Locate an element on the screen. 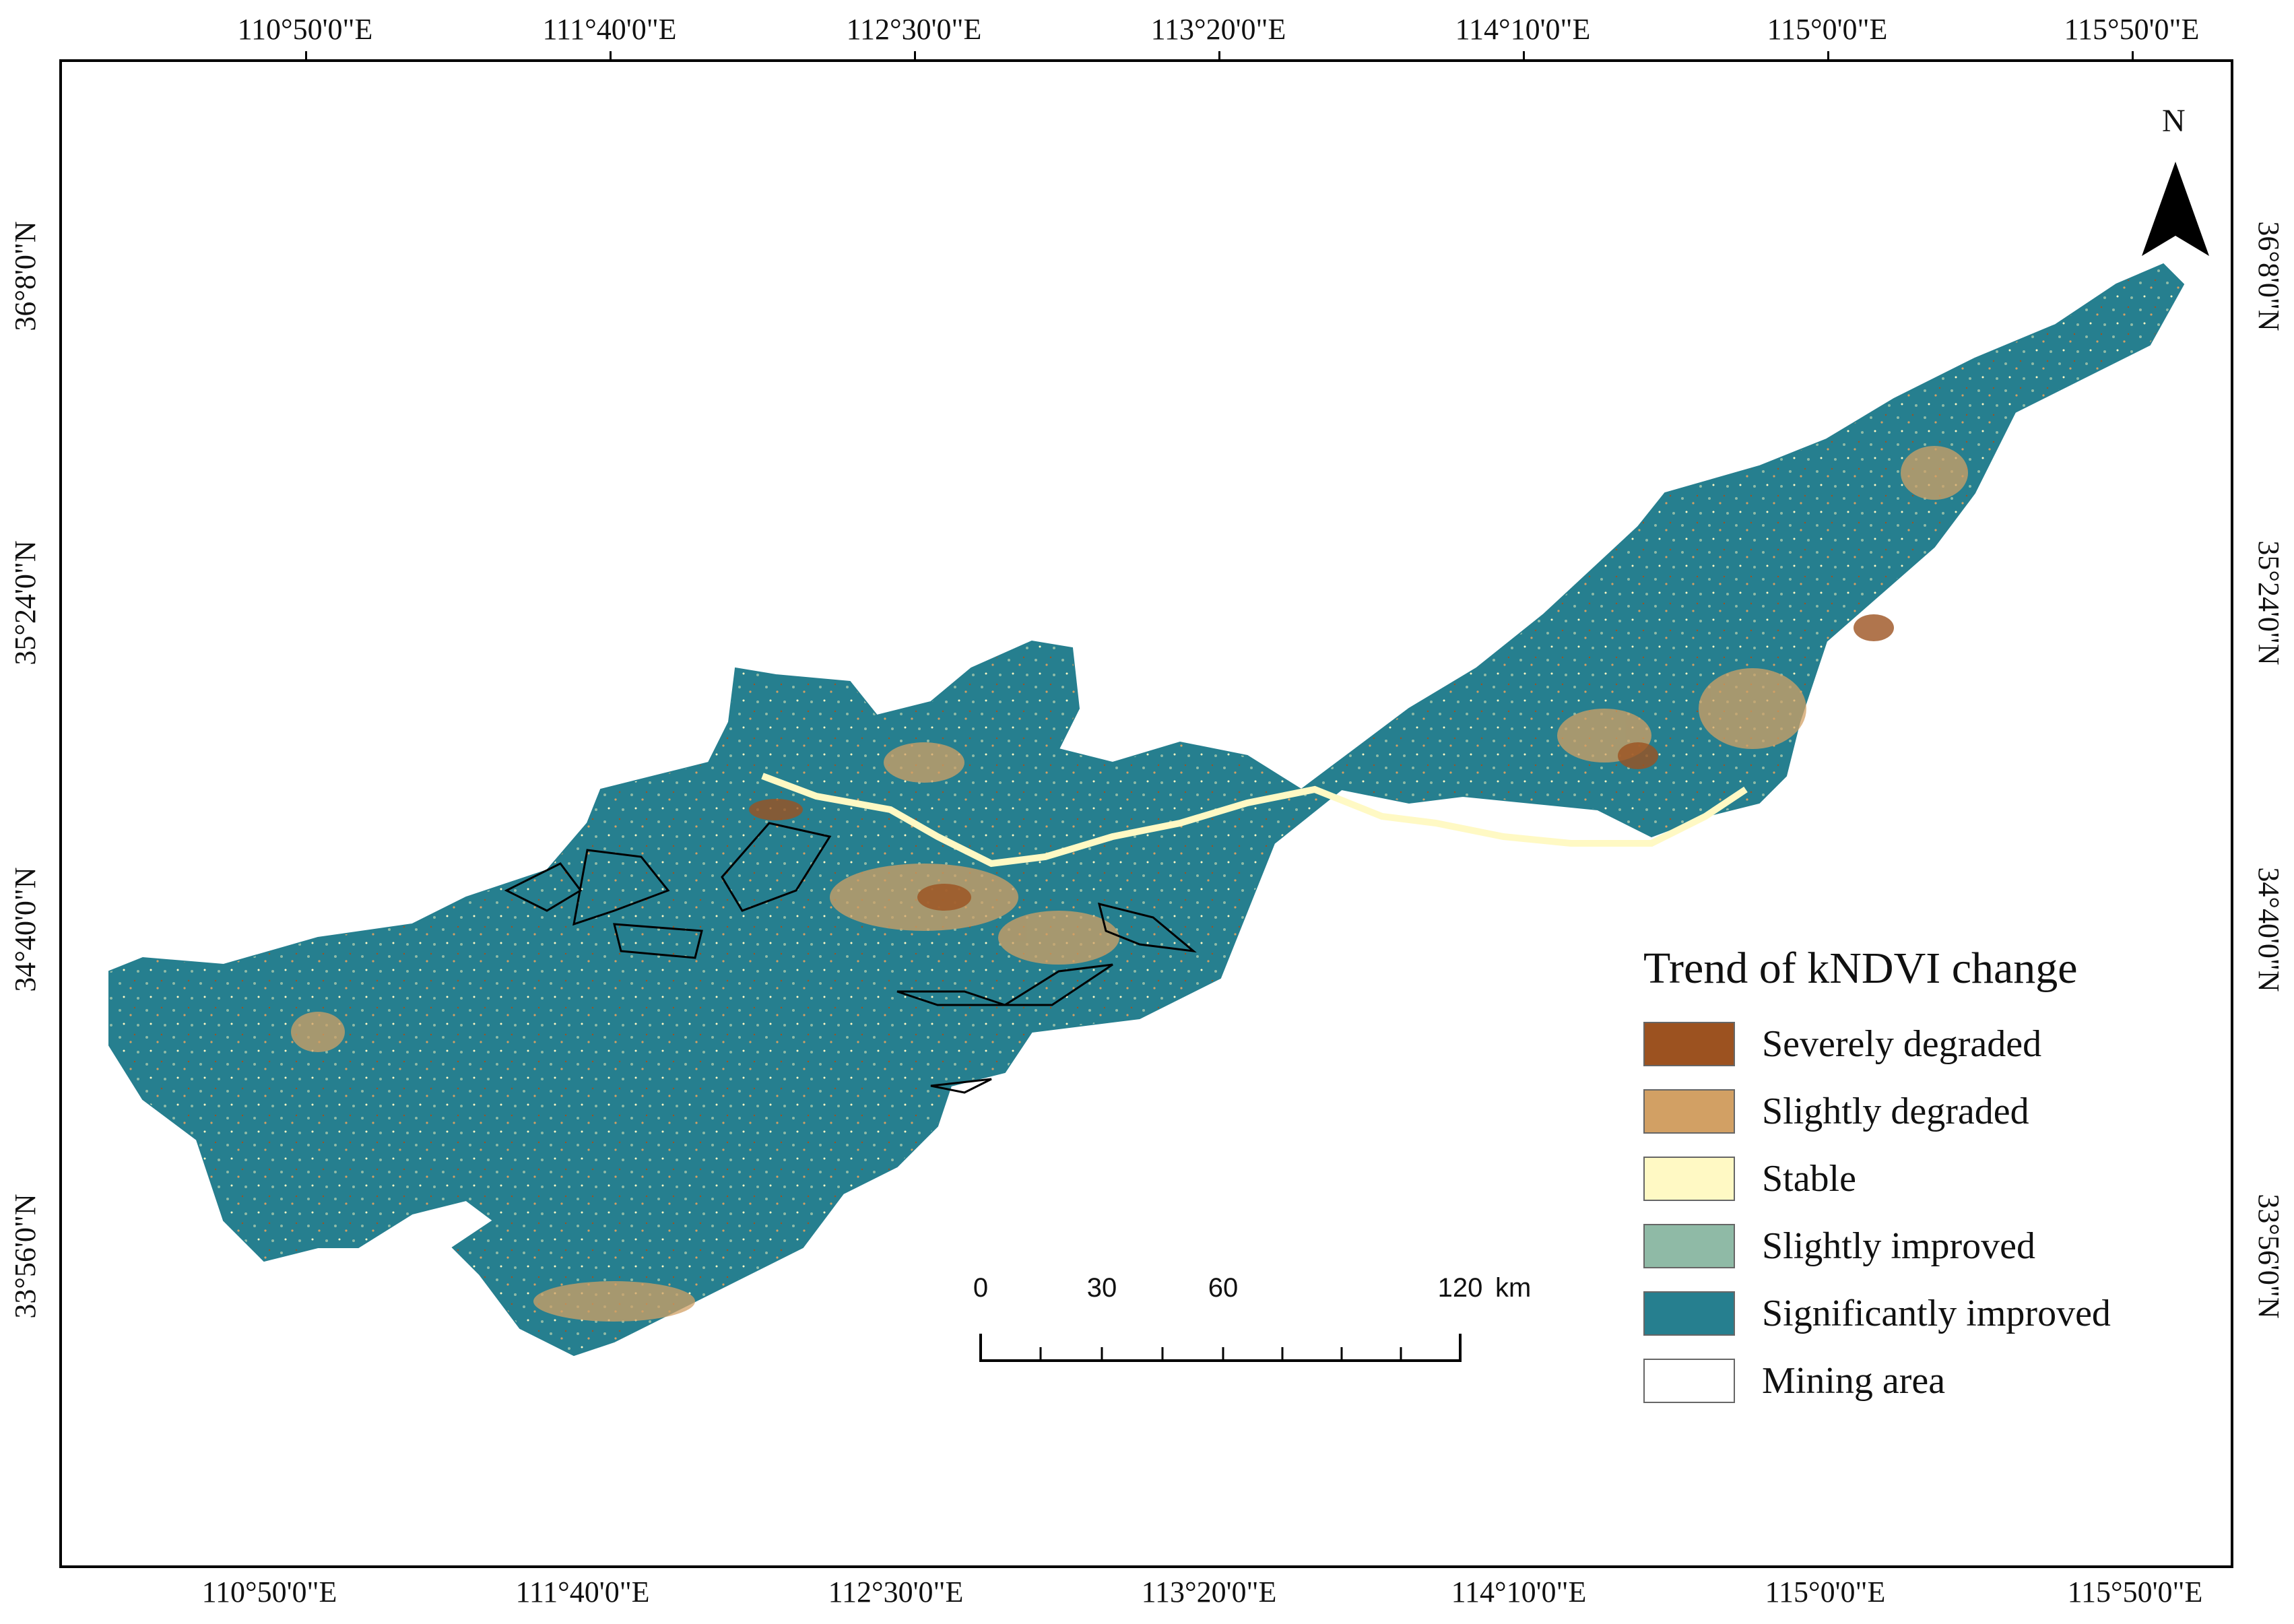 The width and height of the screenshot is (2294, 1624). legend-item: Severely degraded is located at coordinates (1926, 1044).